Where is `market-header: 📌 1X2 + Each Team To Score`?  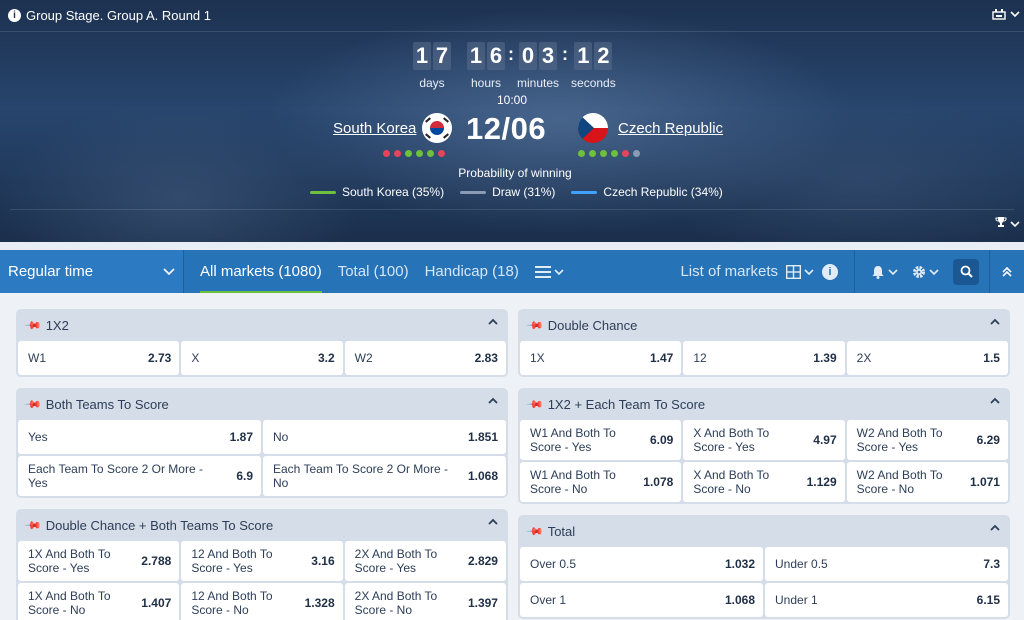 market-header: 📌 1X2 + Each Team To Score is located at coordinates (764, 404).